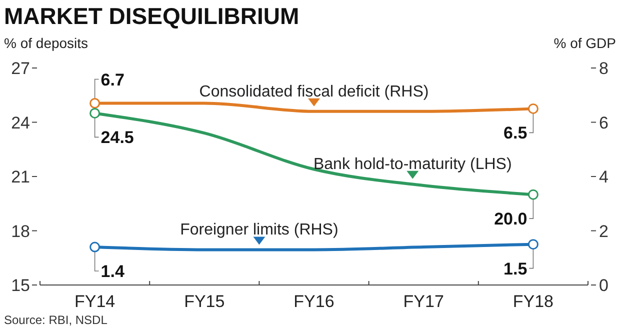  I want to click on data-label: 24.5, so click(117, 138).